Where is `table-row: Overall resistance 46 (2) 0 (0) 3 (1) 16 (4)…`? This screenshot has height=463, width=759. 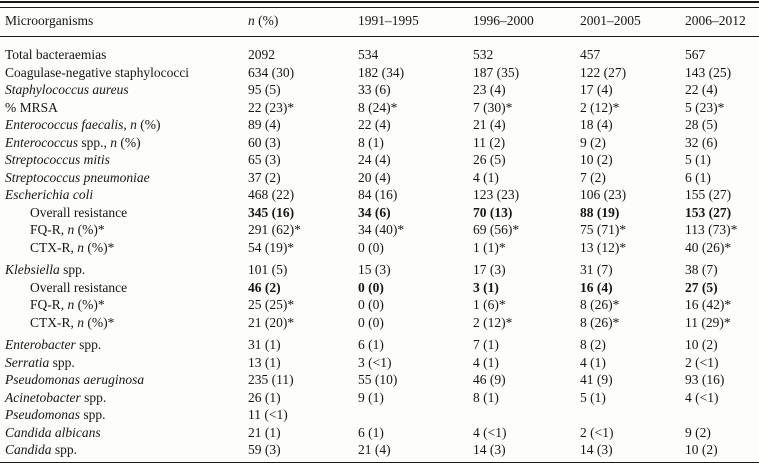 table-row: Overall resistance 46 (2) 0 (0) 3 (1) 16 (4)… is located at coordinates (379, 288).